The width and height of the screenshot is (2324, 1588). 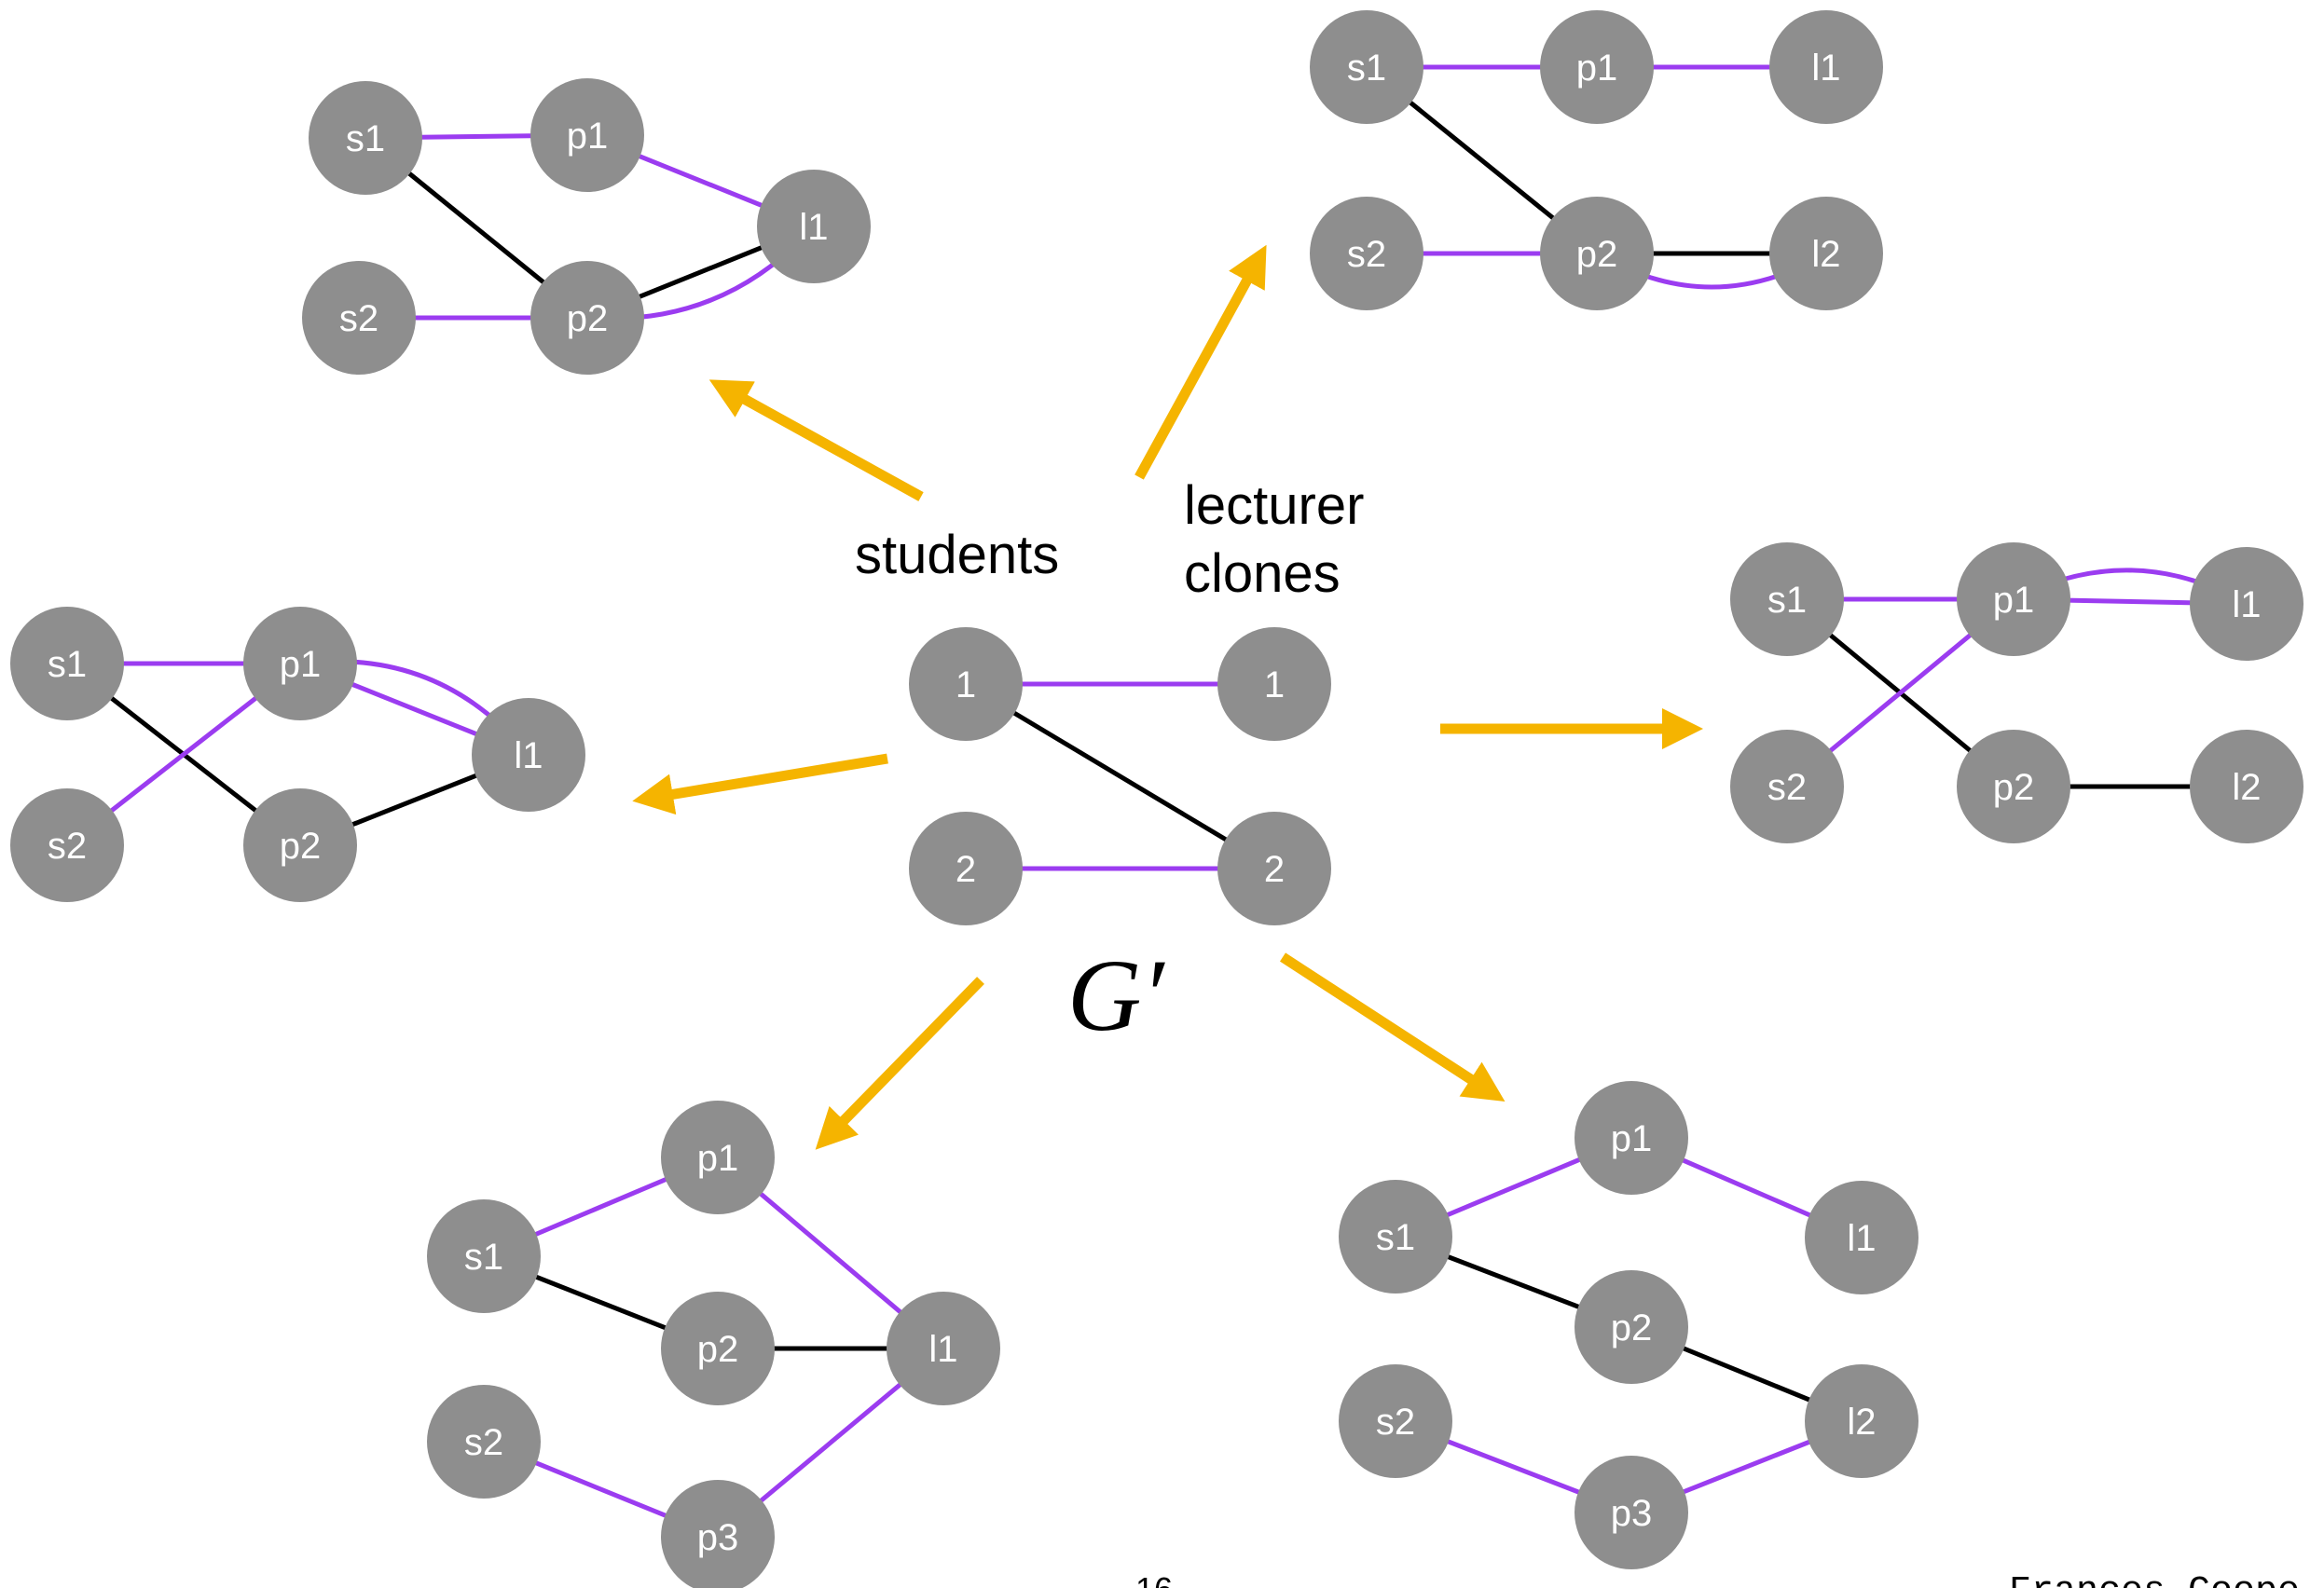 I want to click on bottom-left-graph-nodes: p1 s1 p2 l1 s2 p3, so click(x=713, y=1345).